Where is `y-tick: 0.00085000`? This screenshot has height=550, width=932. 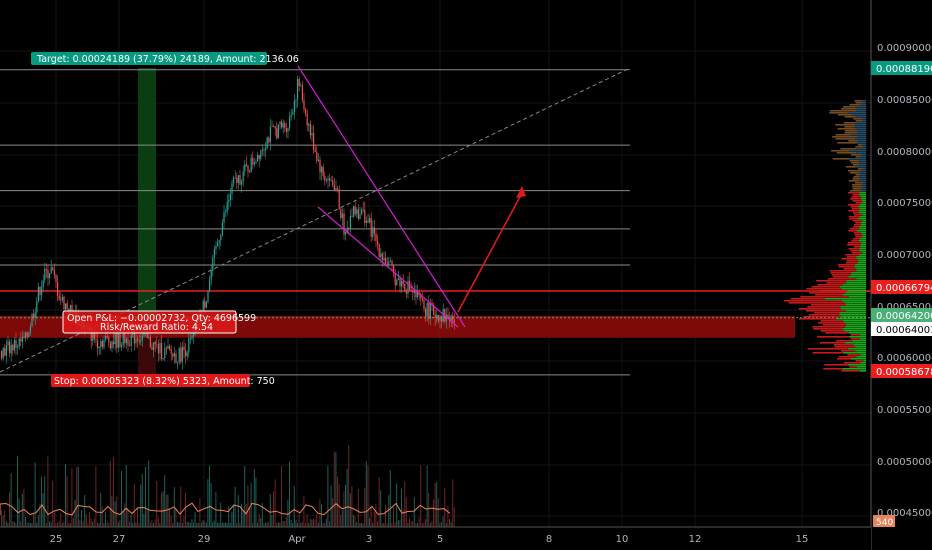
y-tick: 0.00085000 is located at coordinates (904, 100).